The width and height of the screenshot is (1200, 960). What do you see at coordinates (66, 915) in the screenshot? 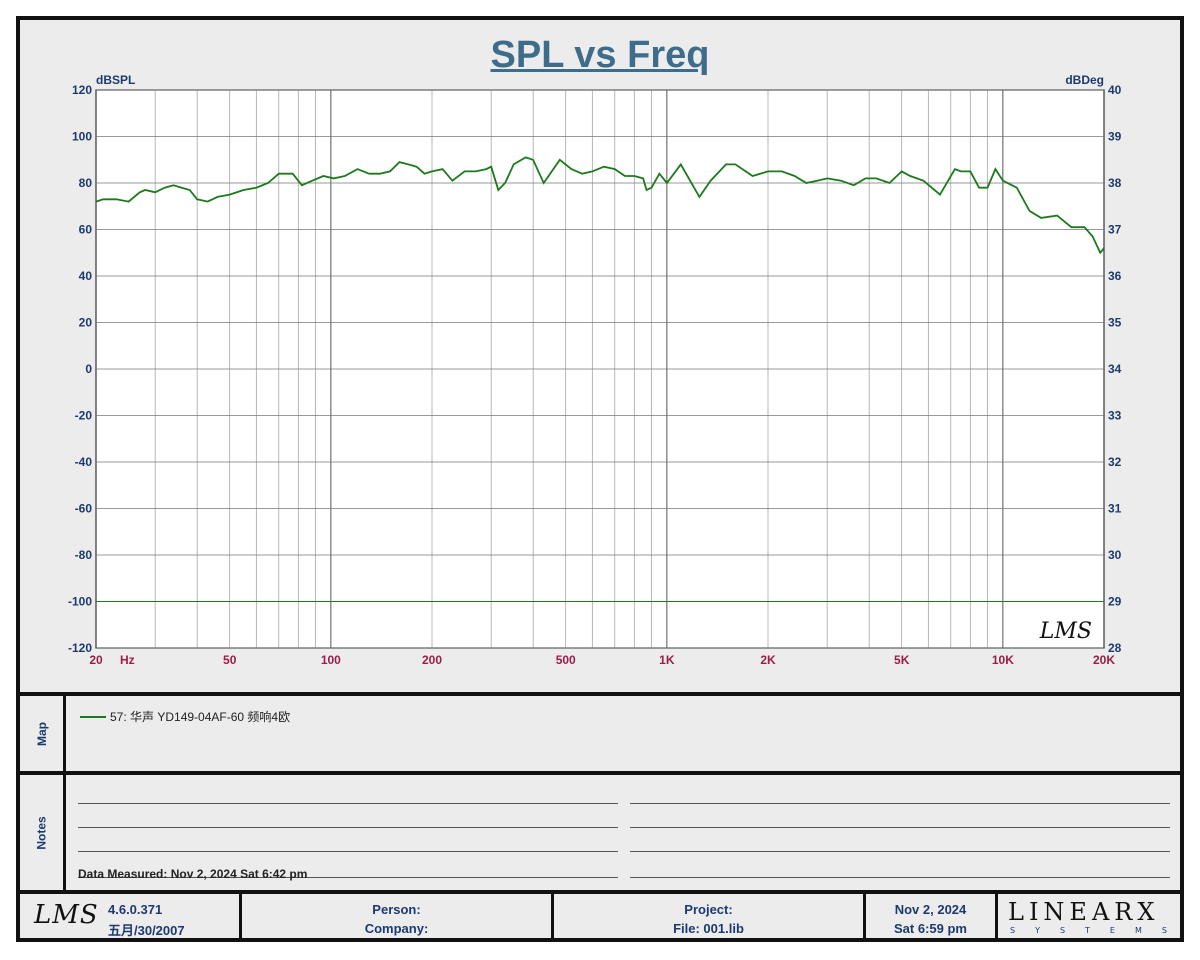
I see `lms-logo: LMS` at bounding box center [66, 915].